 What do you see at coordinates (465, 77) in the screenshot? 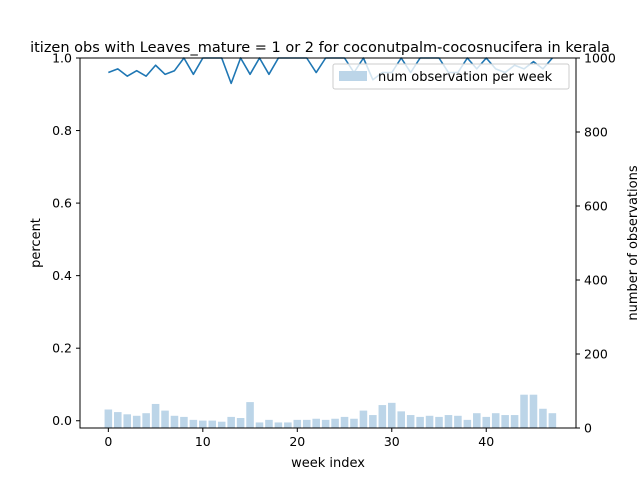
I see `legend-label: num observation per week` at bounding box center [465, 77].